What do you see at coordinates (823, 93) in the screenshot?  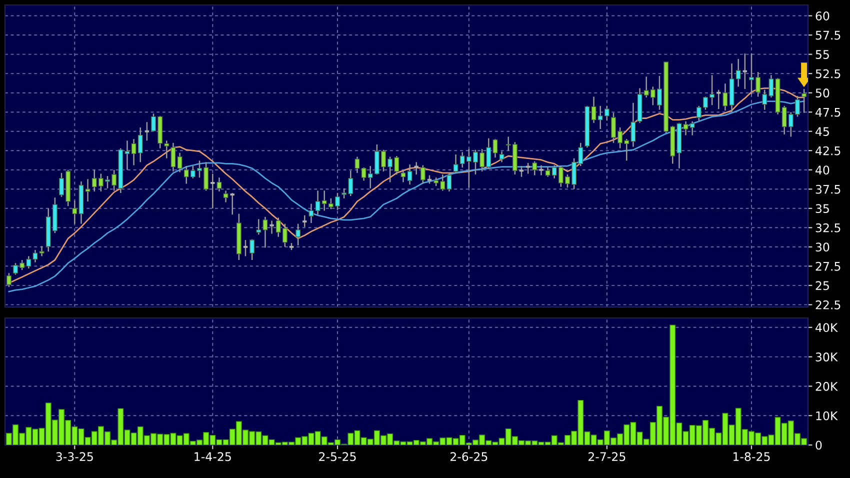 I see `y-tick-label: 50` at bounding box center [823, 93].